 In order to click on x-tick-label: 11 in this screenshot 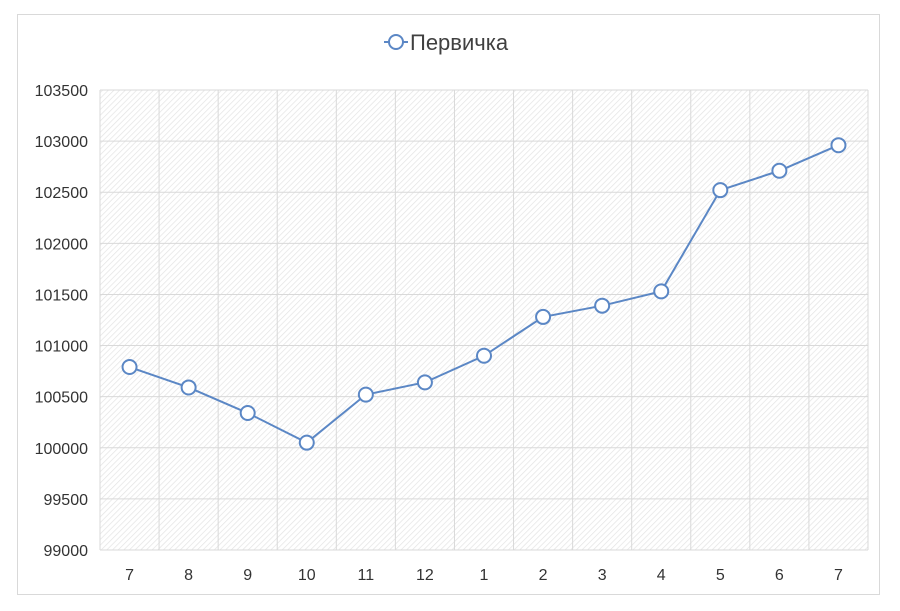, I will do `click(366, 575)`.